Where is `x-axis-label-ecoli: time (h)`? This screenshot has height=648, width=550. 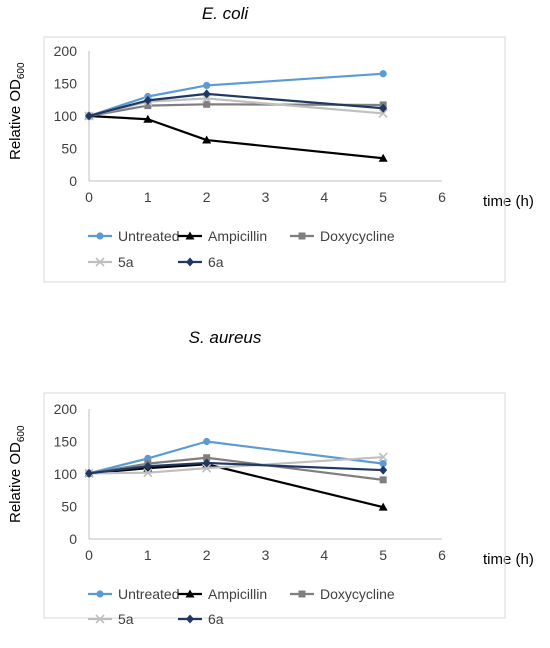 x-axis-label-ecoli: time (h) is located at coordinates (508, 201).